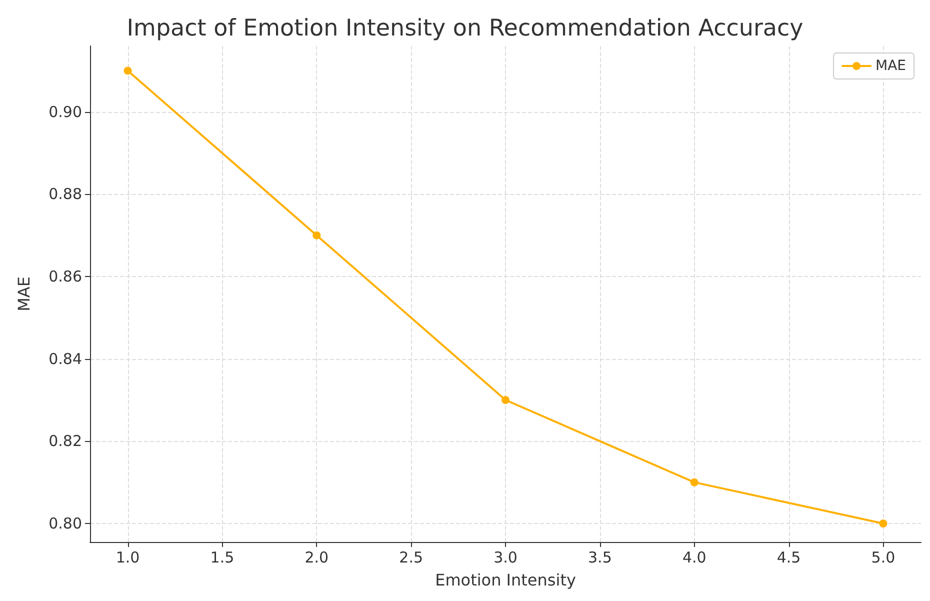  I want to click on y-tick-label: 0.90, so click(65, 111).